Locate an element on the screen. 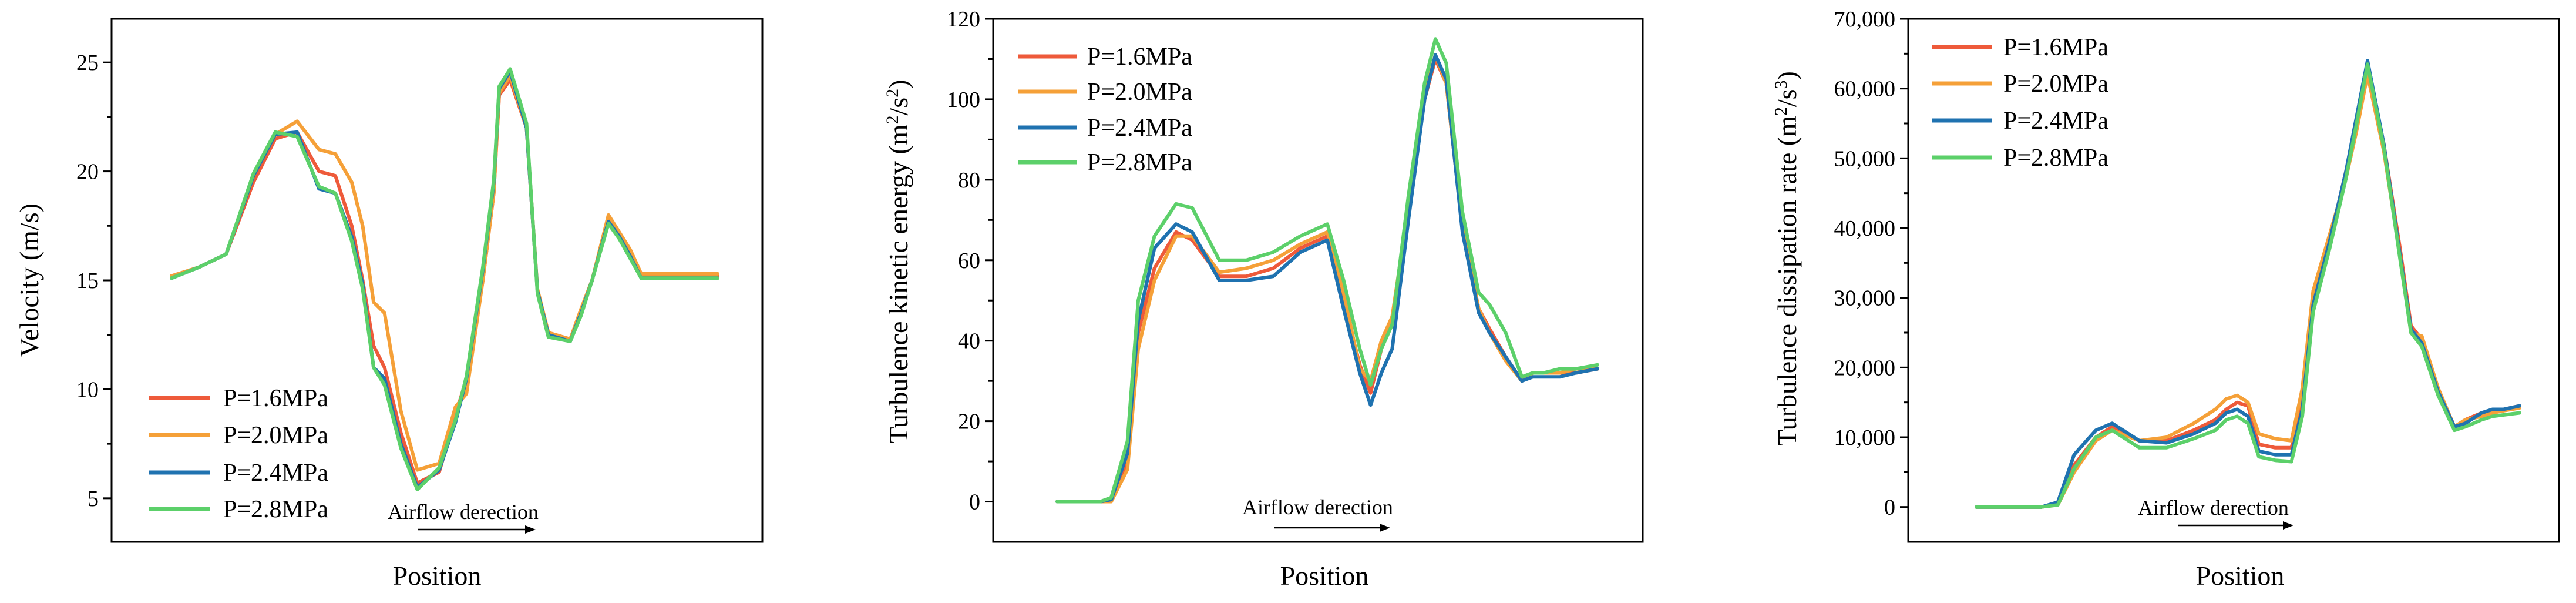  y-axis-label-tke: Turbulence kinetic energy (m2/s2) is located at coordinates (898, 262).